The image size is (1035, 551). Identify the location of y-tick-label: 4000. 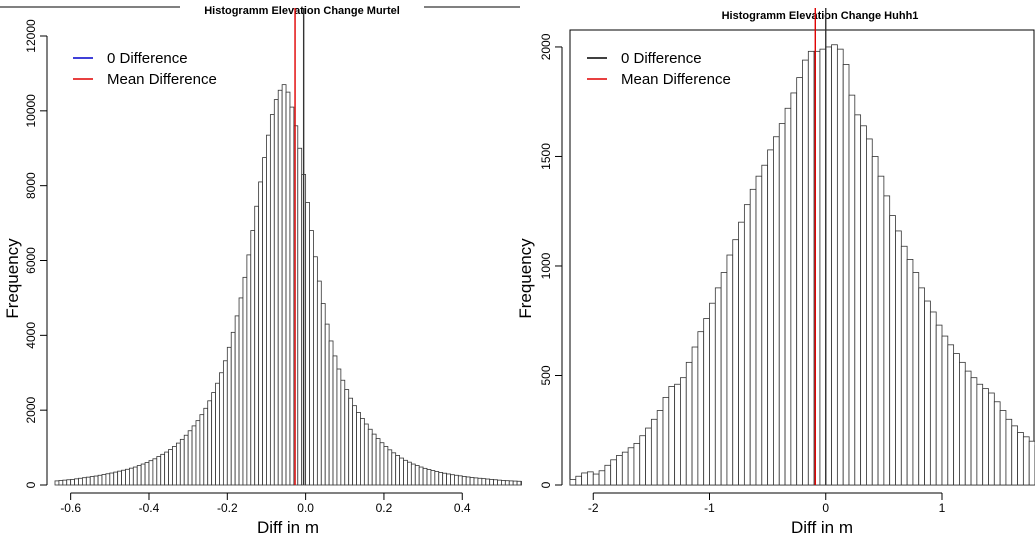
(31, 335).